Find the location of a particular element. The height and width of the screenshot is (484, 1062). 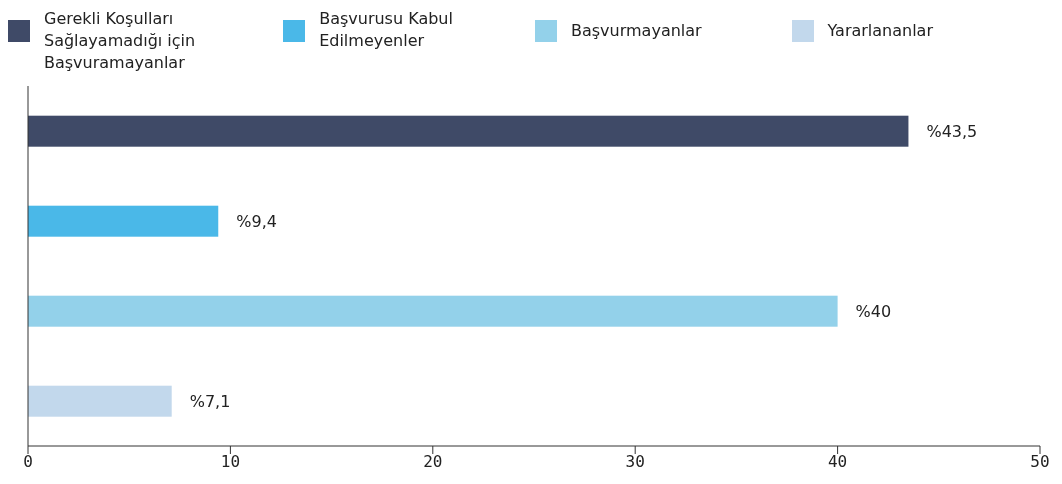

x-tick-label: 40 is located at coordinates (837, 462).